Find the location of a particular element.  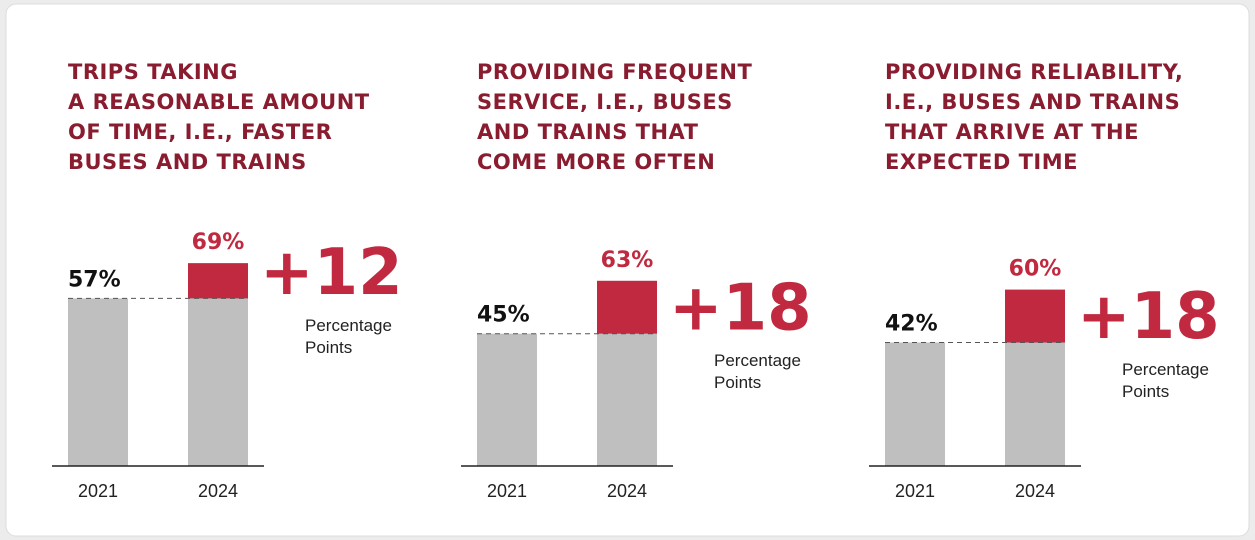

chart-title: TRIPS TAKING is located at coordinates (153, 72).